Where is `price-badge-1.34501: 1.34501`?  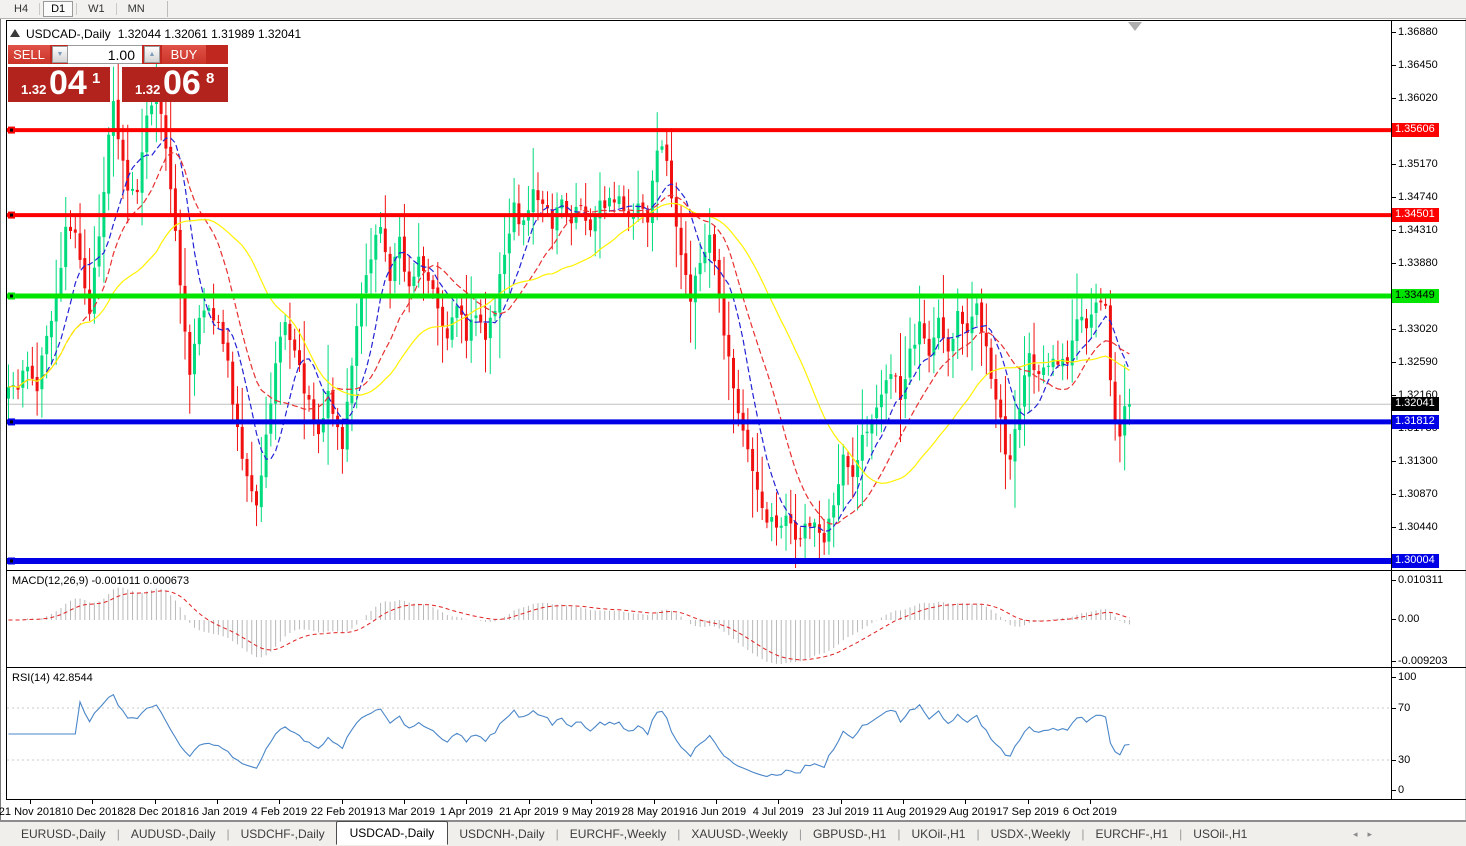
price-badge-1.34501: 1.34501 is located at coordinates (1415, 215).